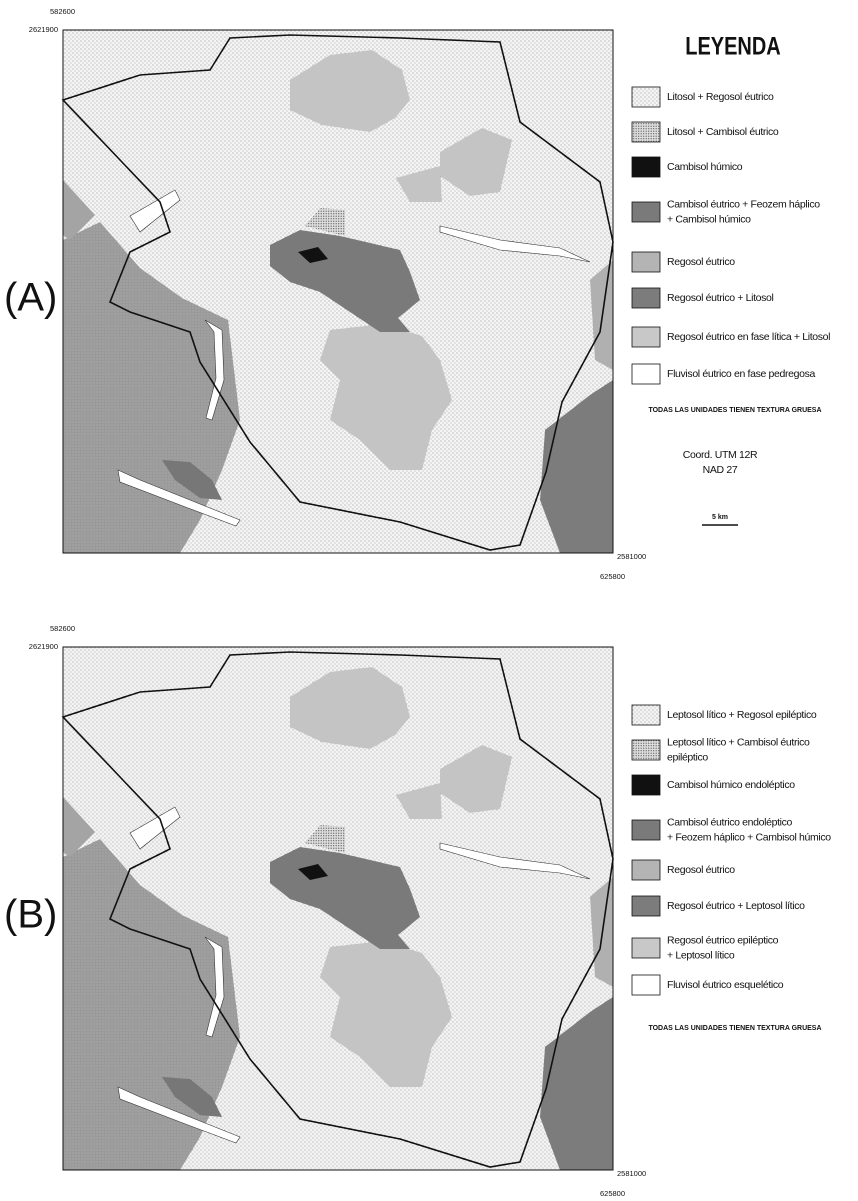 The image size is (858, 1201). What do you see at coordinates (30, 298) in the screenshot?
I see `panel-label: (A)` at bounding box center [30, 298].